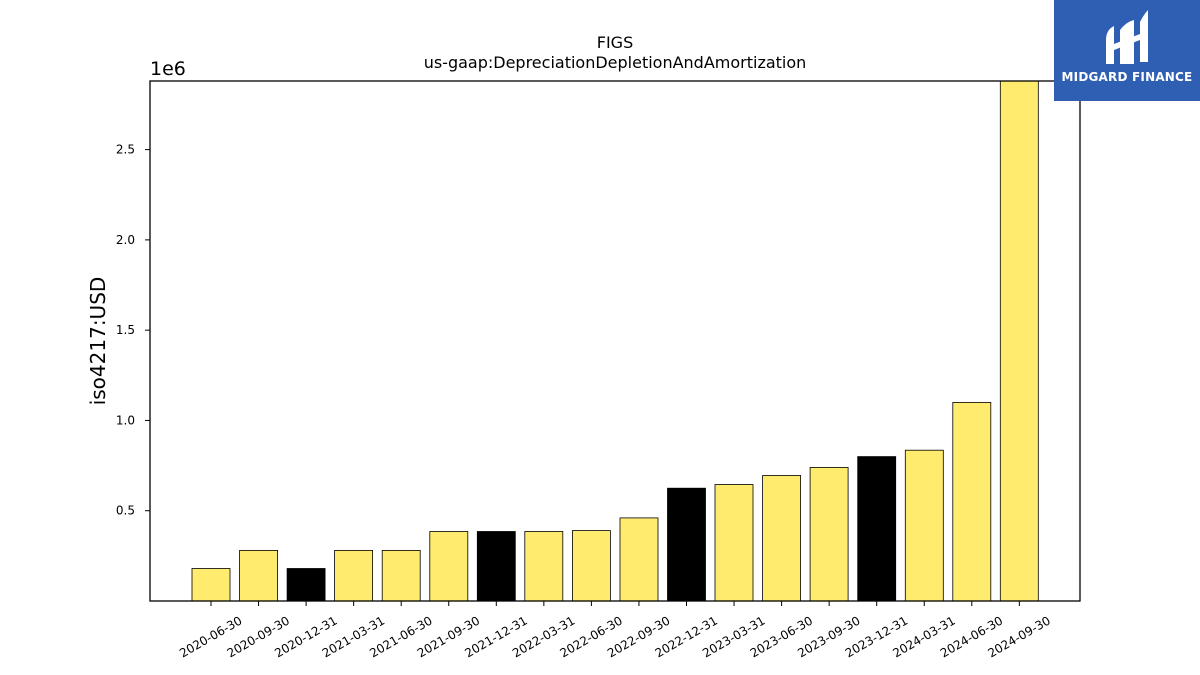 The width and height of the screenshot is (1200, 675). I want to click on y-tick-label: 1.0, so click(125, 420).